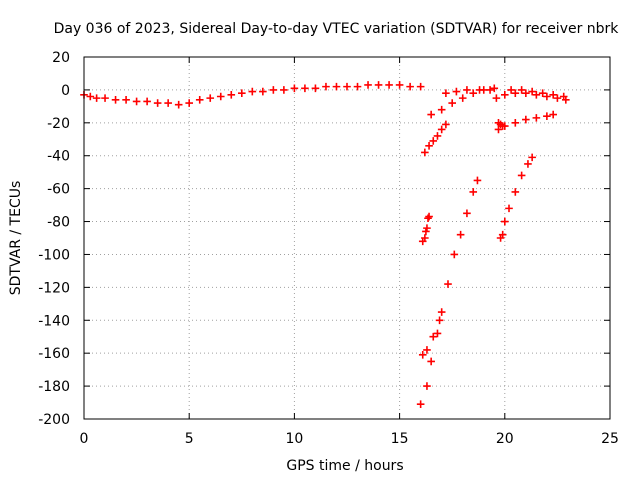 This screenshot has width=640, height=480. Describe the element at coordinates (54, 420) in the screenshot. I see `y-tick-label: -200` at that location.